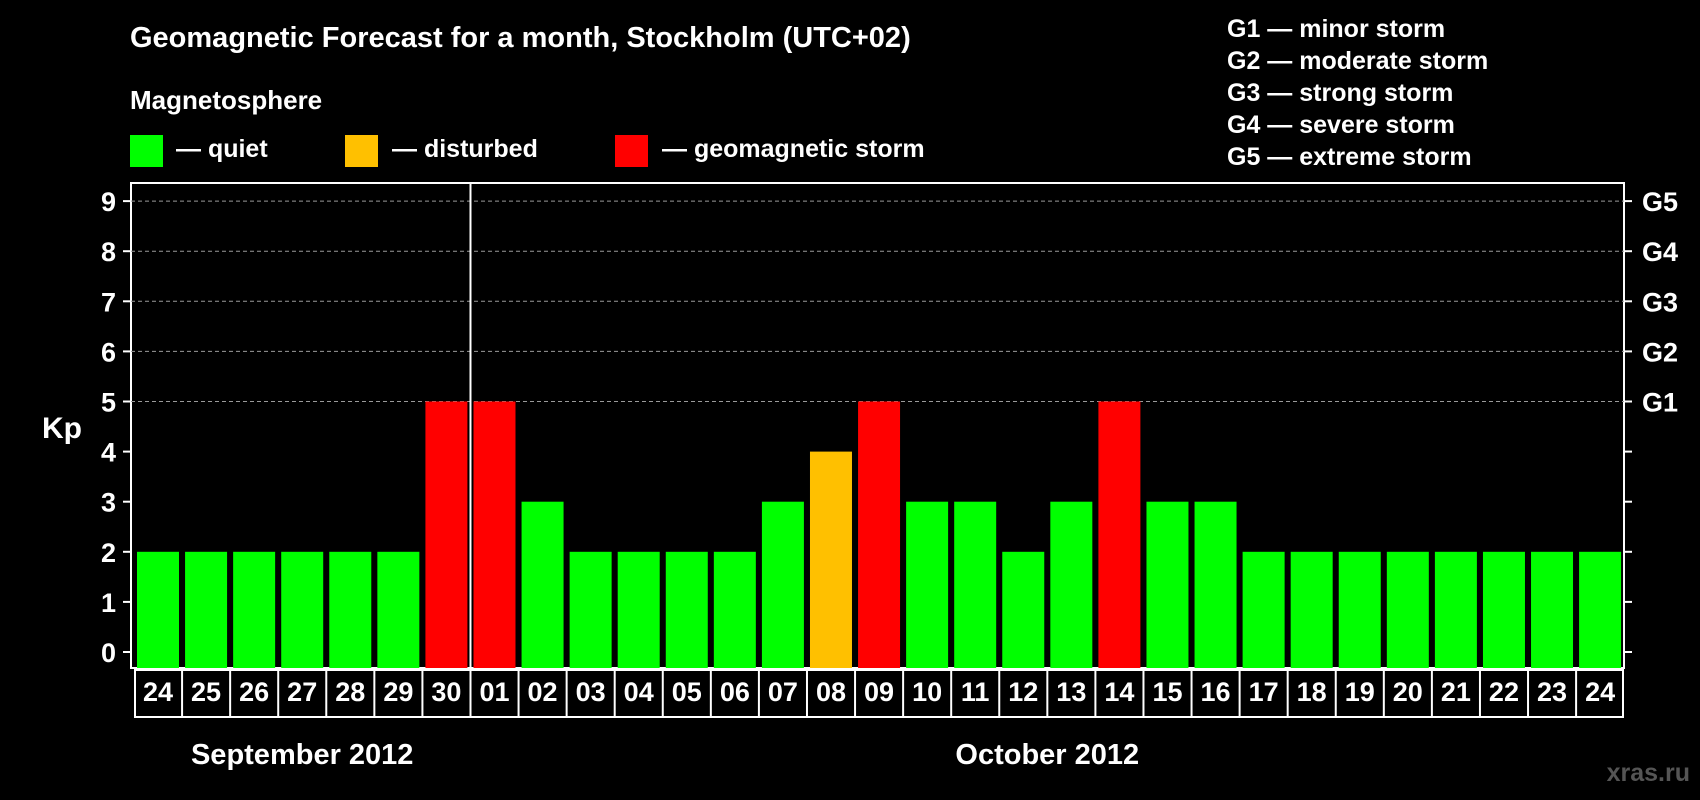 The image size is (1700, 800). What do you see at coordinates (1264, 692) in the screenshot?
I see `date-label: 17` at bounding box center [1264, 692].